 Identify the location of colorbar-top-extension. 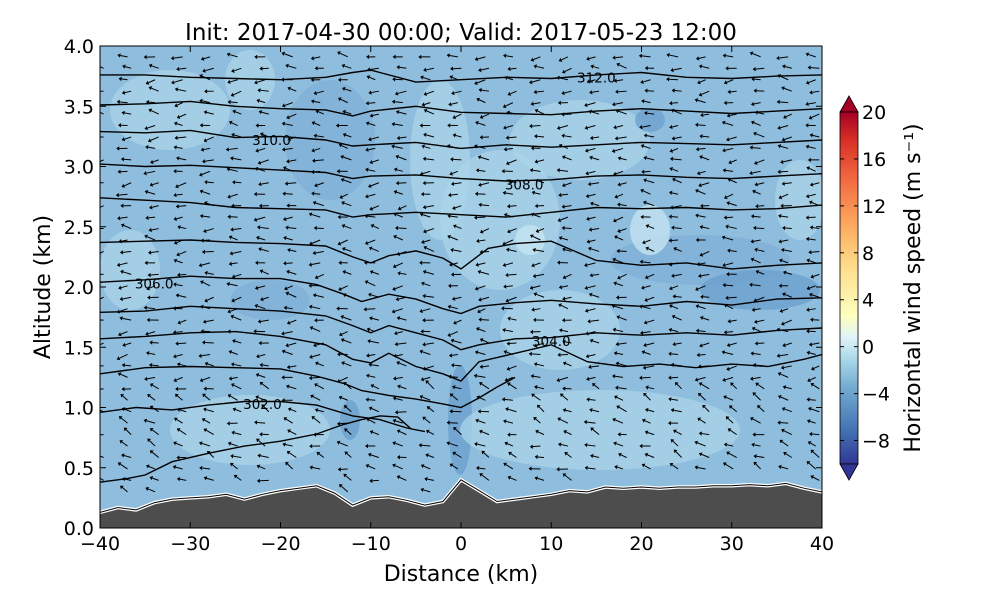
(849, 104).